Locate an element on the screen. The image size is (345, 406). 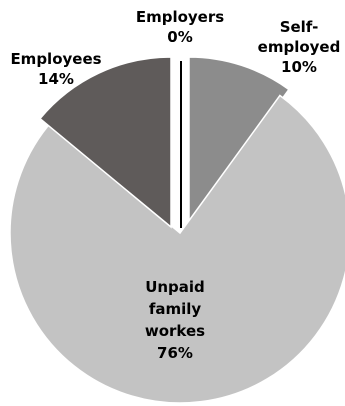
pie-label-unpaid-family-workes: Unpaid family workes 76% is located at coordinates (175, 320).